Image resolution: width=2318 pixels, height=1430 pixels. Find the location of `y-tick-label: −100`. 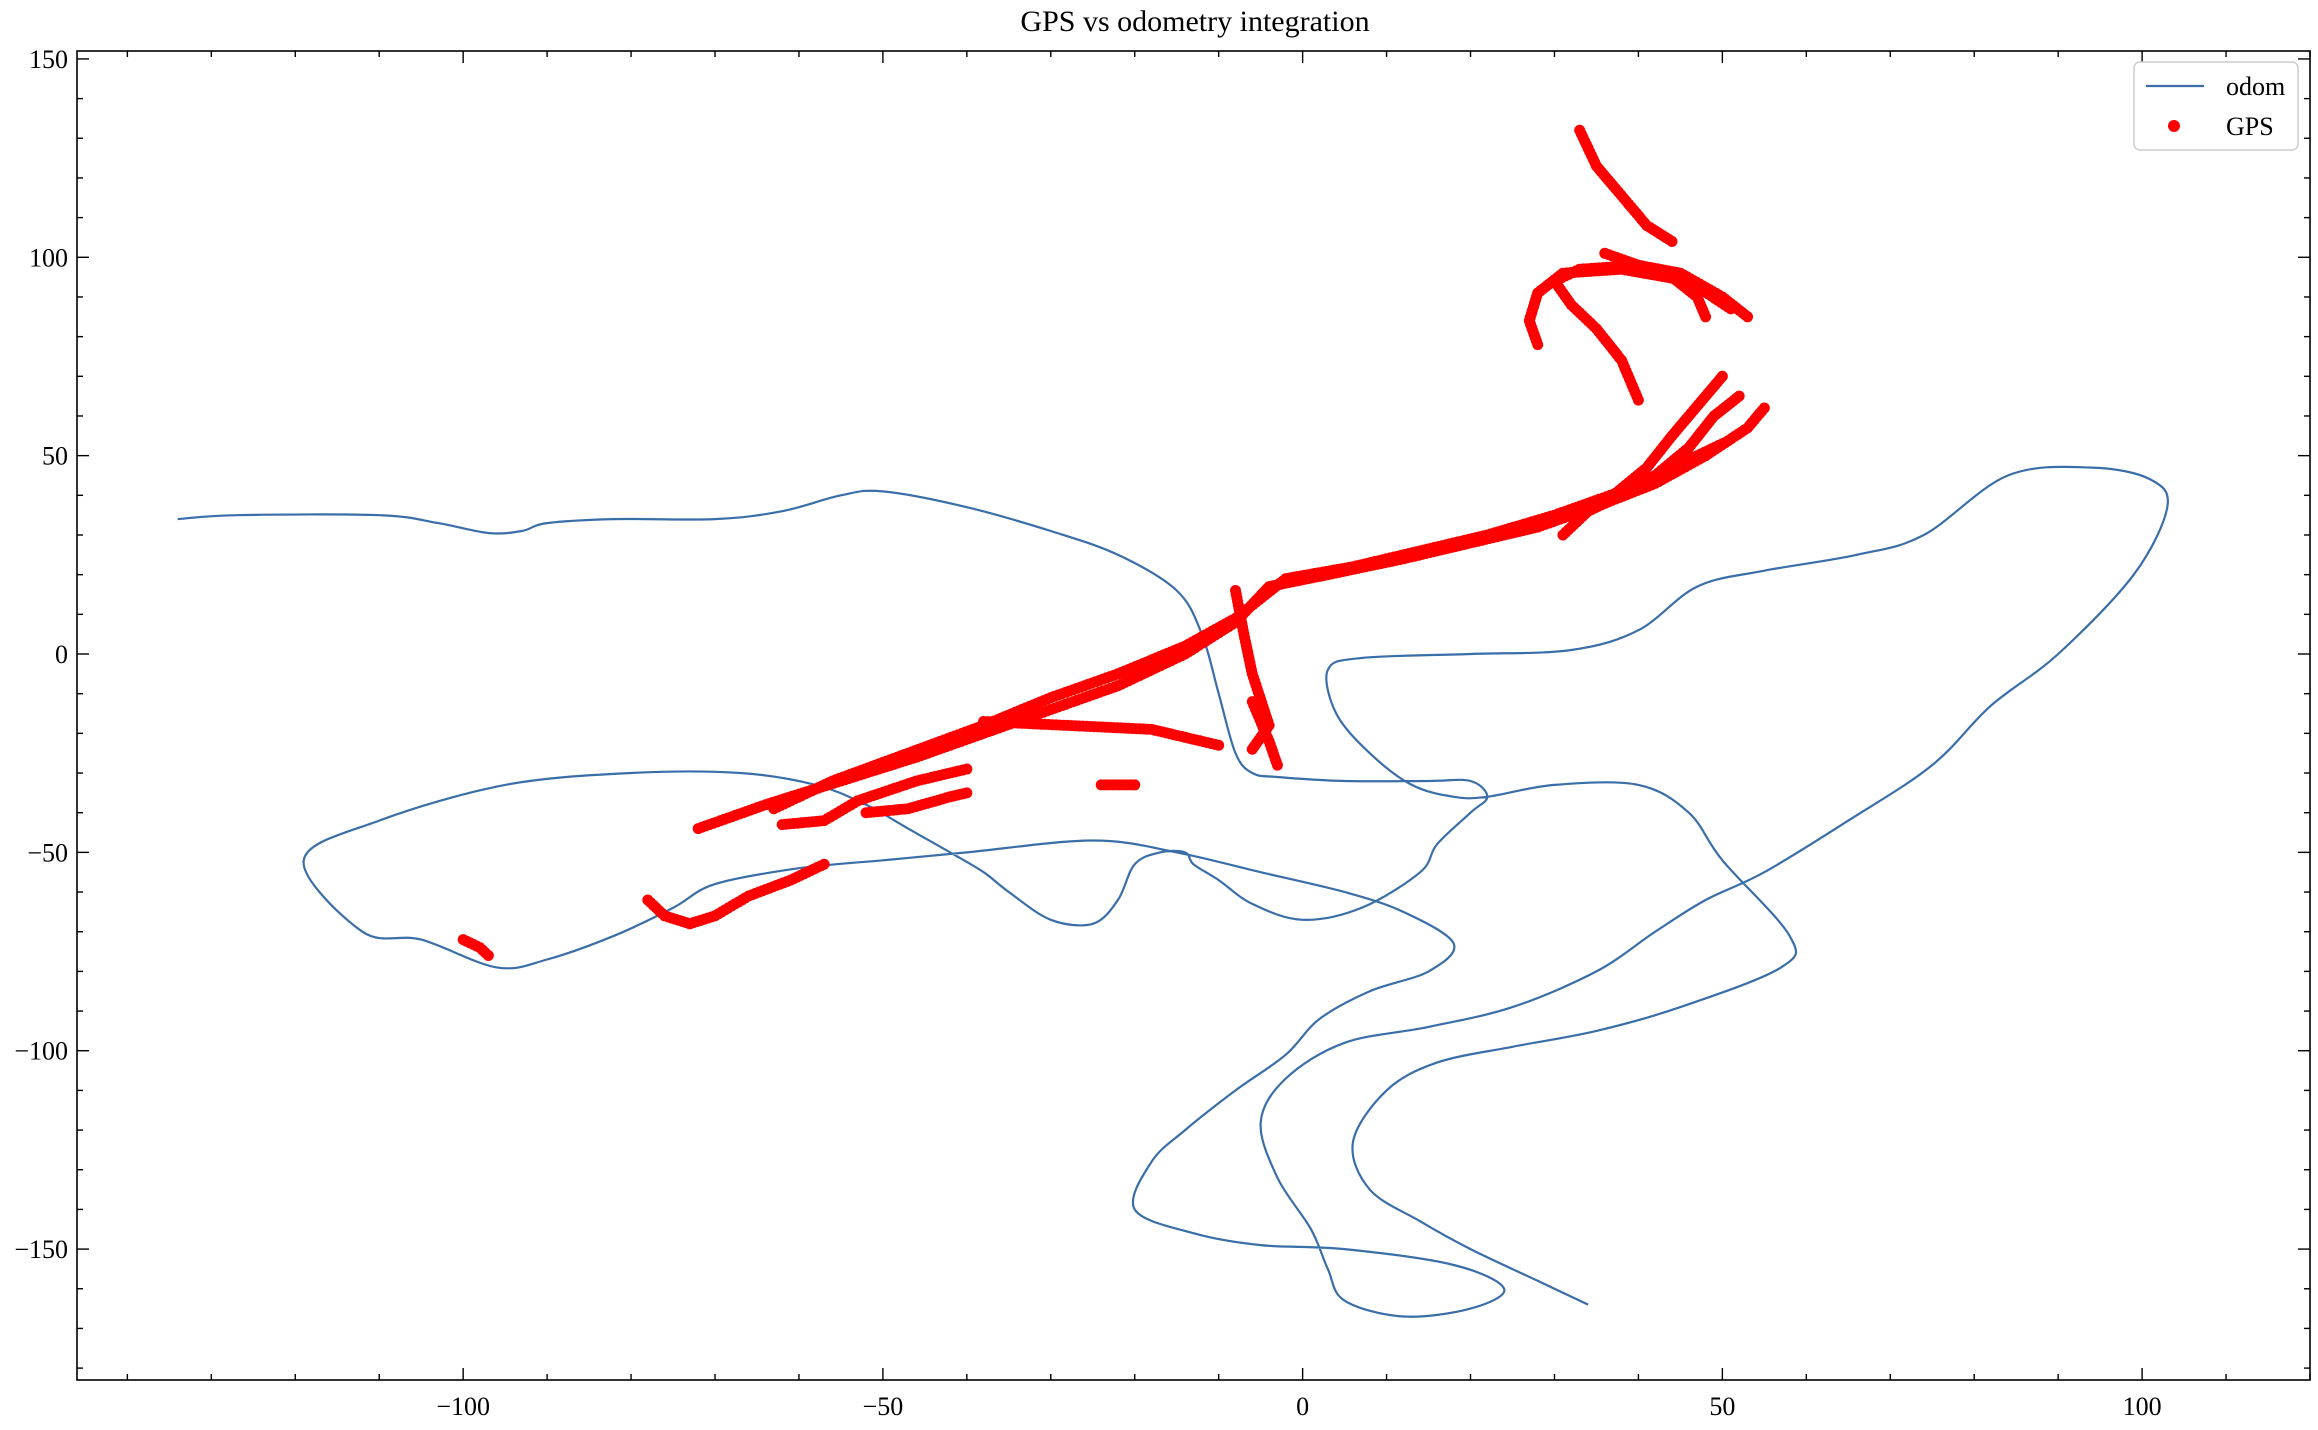

y-tick-label: −100 is located at coordinates (41, 1051).